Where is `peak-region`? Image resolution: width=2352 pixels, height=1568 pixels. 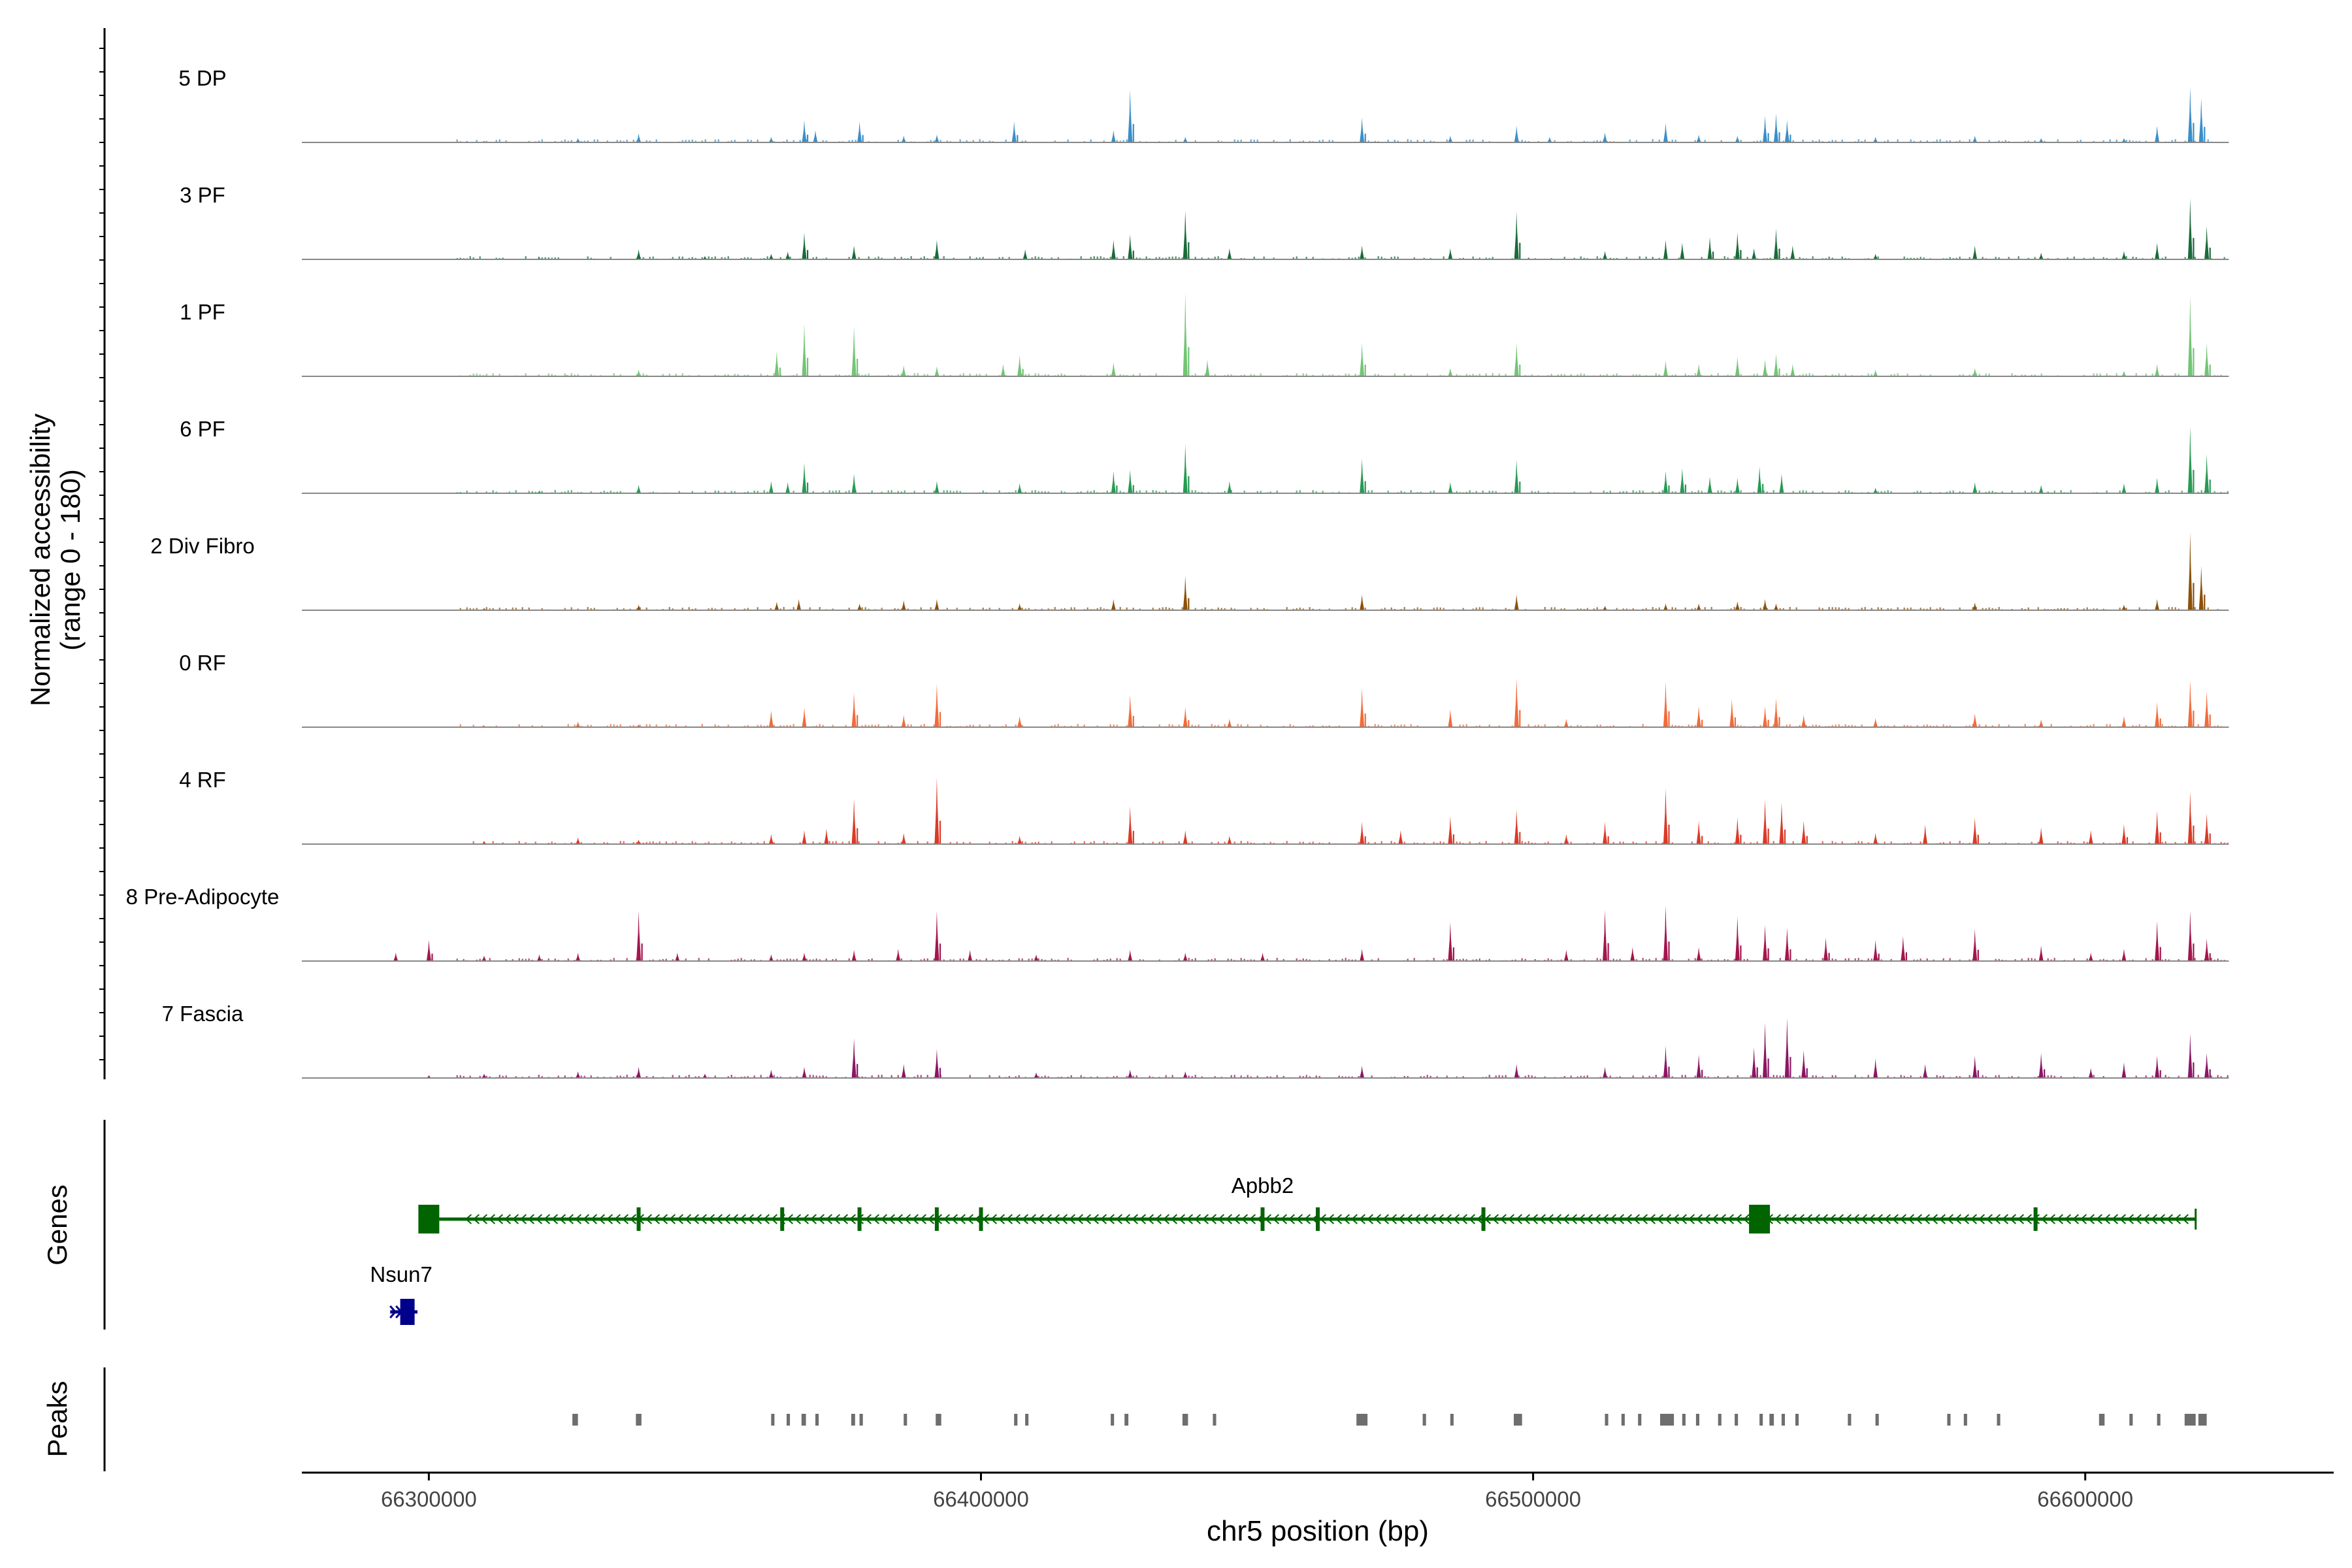
peak-region is located at coordinates (861, 1420).